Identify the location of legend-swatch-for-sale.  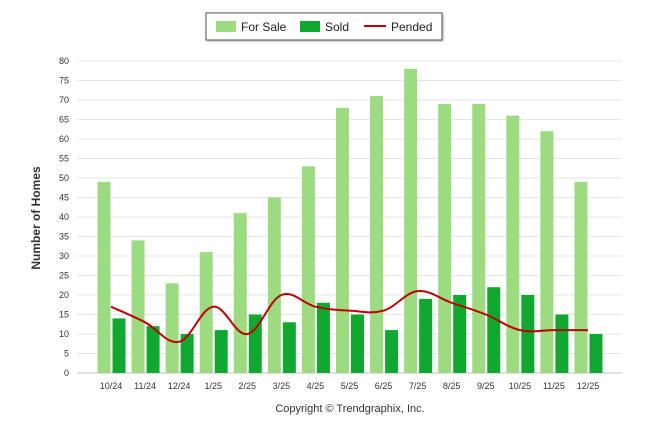
(226, 26).